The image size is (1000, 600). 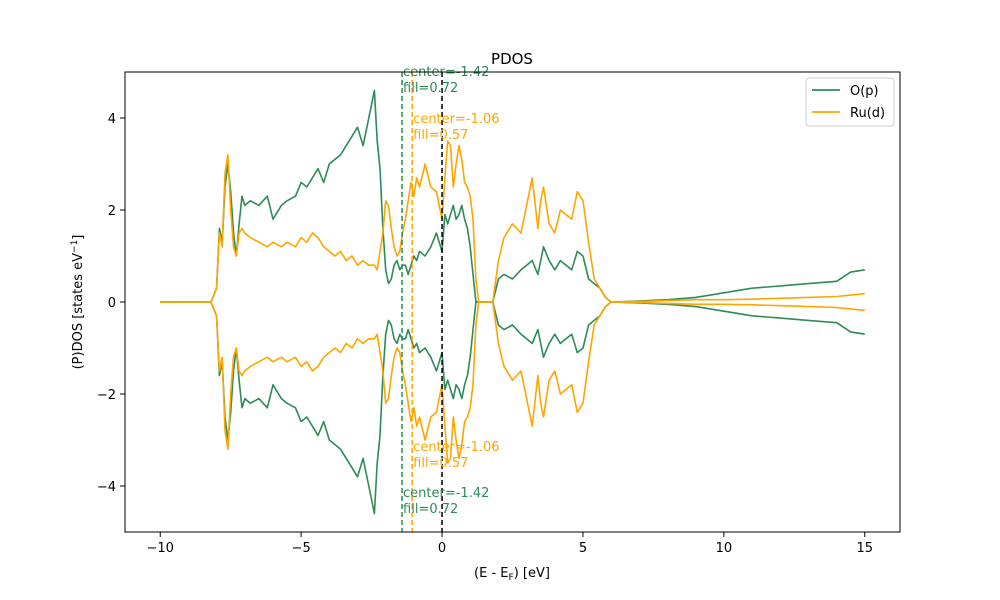 I want to click on y-tick-label: −2, so click(x=106, y=395).